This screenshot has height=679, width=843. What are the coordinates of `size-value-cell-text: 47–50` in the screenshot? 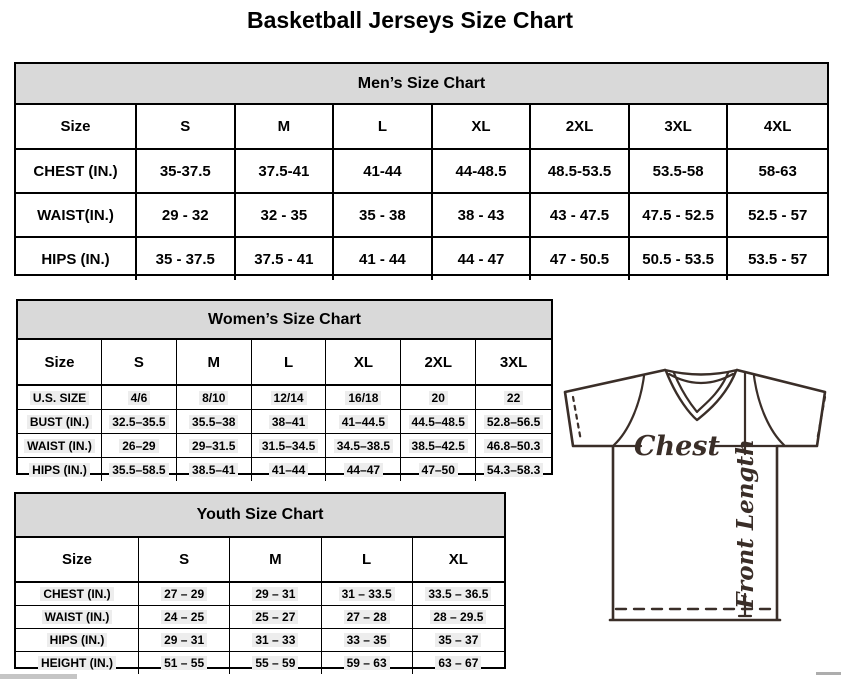 It's located at (438, 469).